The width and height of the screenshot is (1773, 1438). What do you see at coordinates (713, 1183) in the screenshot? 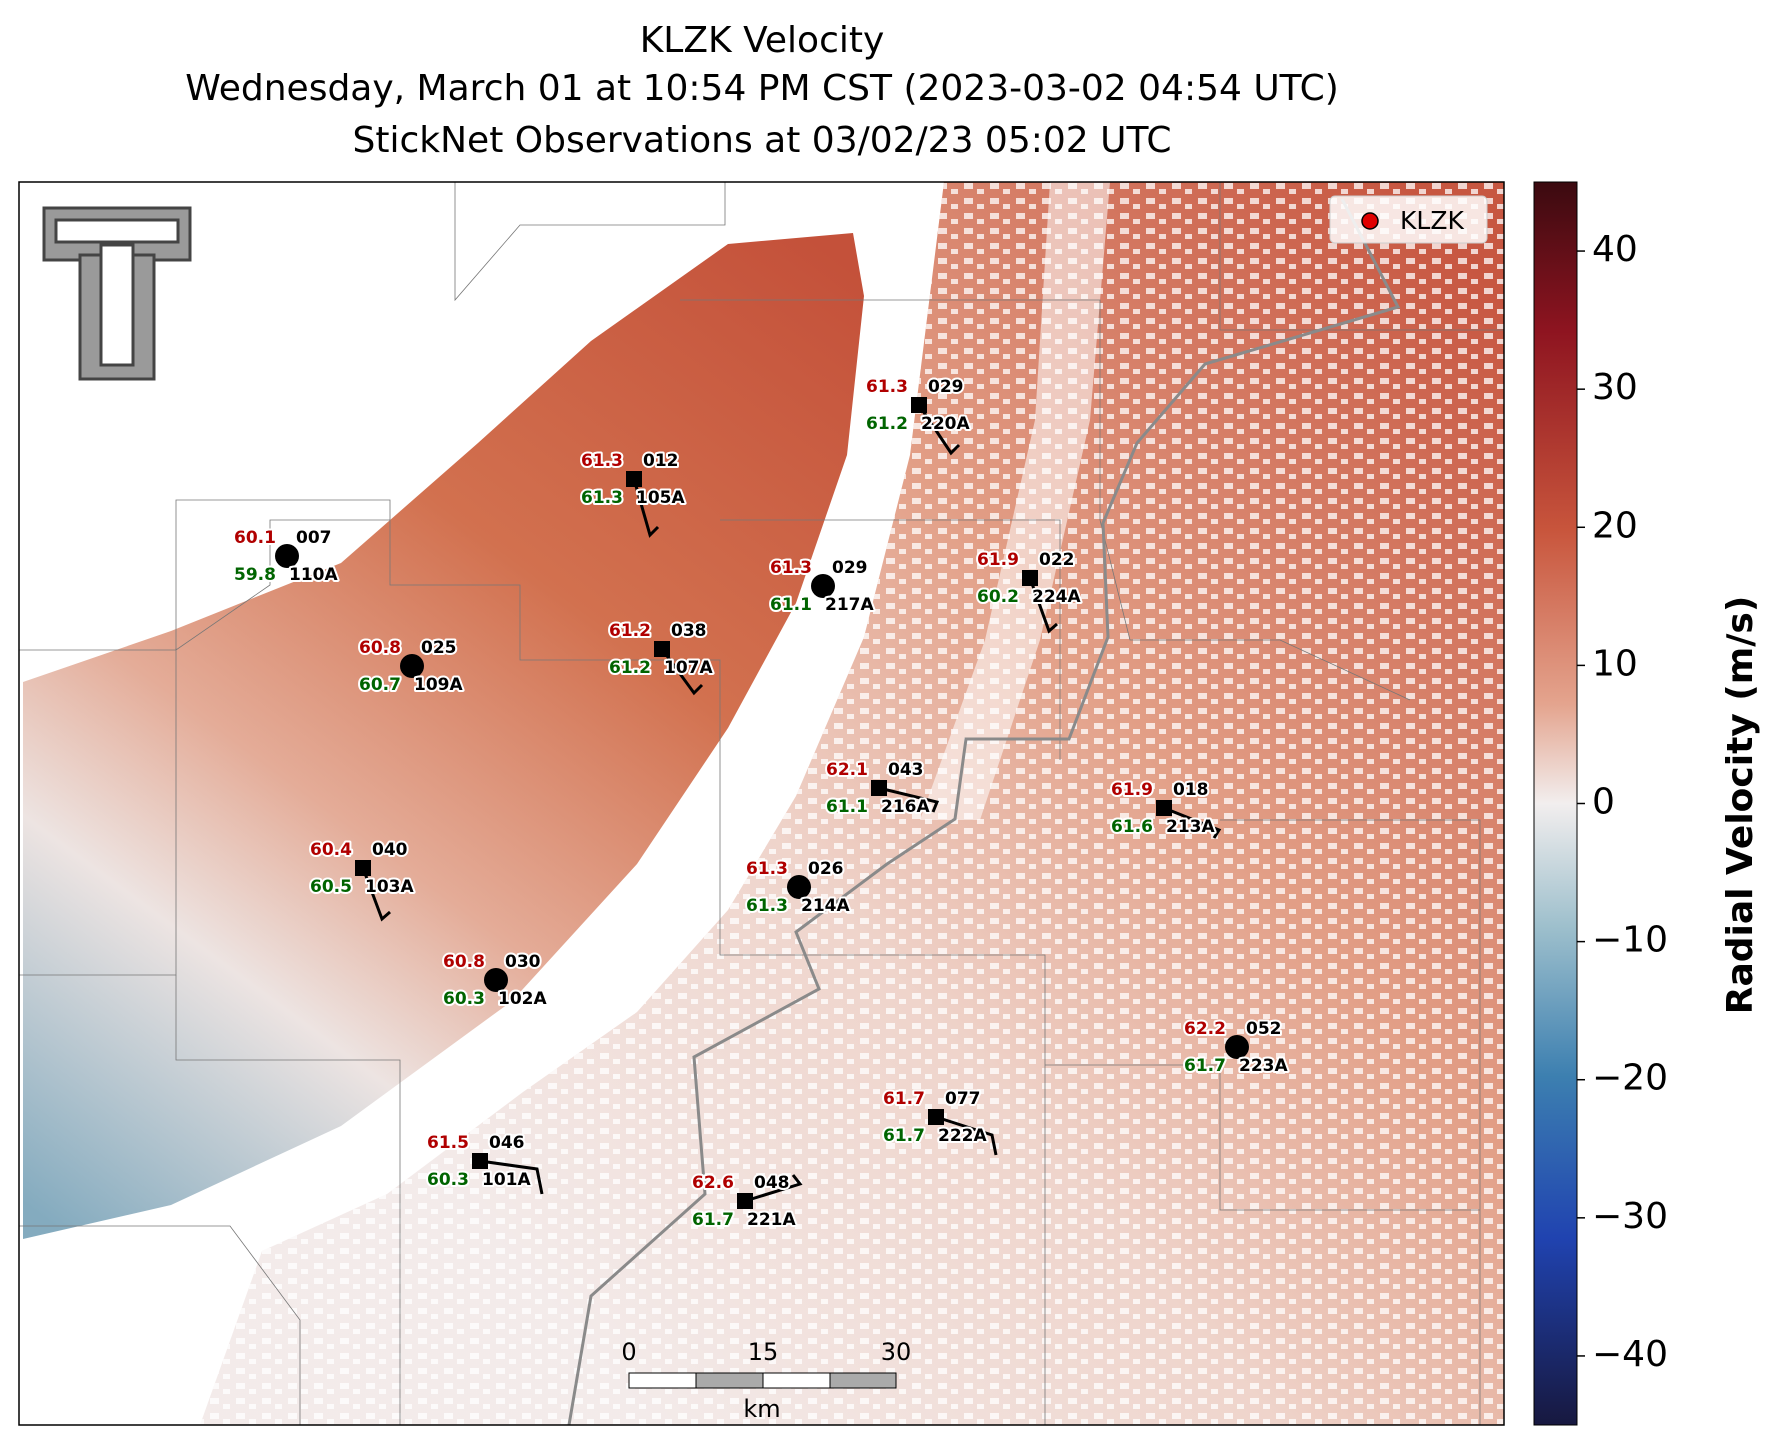
I see `temperature: 62.6` at bounding box center [713, 1183].